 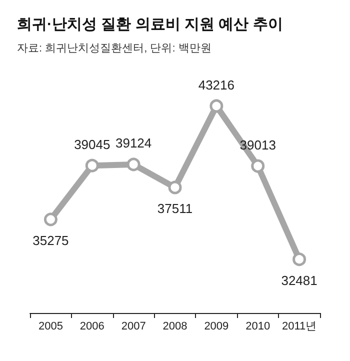 What do you see at coordinates (133, 143) in the screenshot?
I see `data-label: 39124` at bounding box center [133, 143].